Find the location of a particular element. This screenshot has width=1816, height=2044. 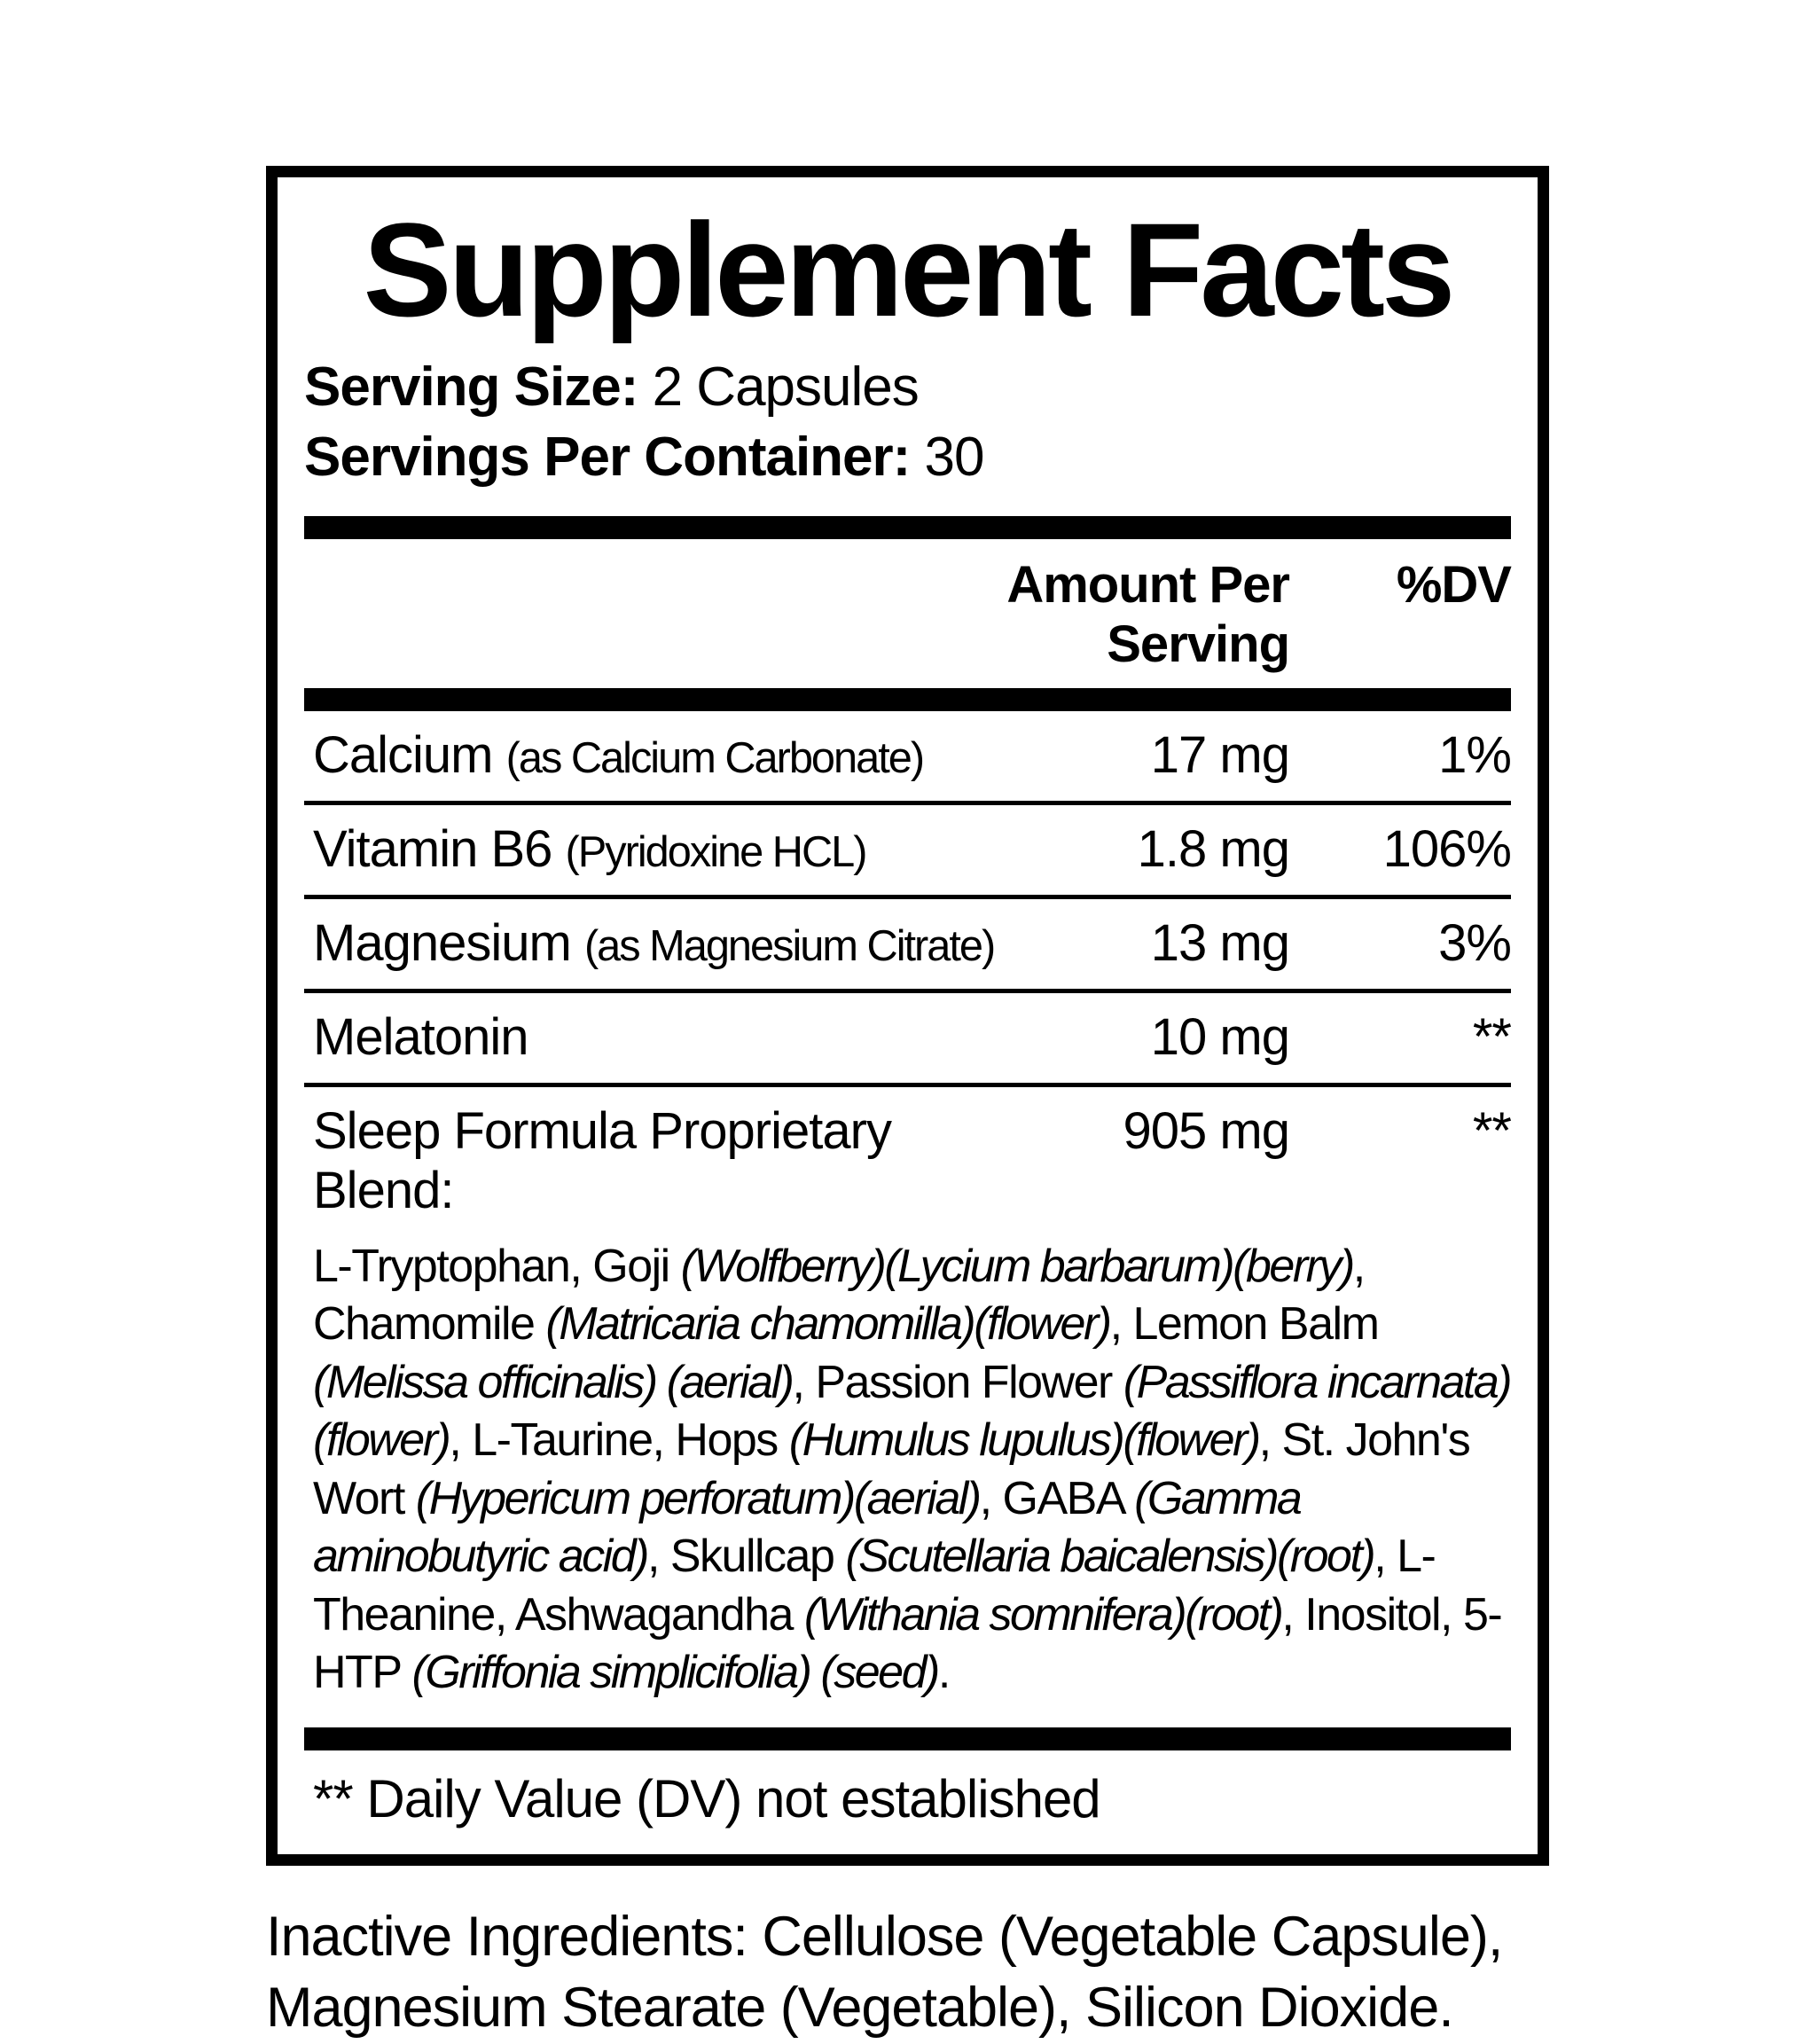

serving-size-line: Serving Size: 2 Capsules is located at coordinates (908, 387).